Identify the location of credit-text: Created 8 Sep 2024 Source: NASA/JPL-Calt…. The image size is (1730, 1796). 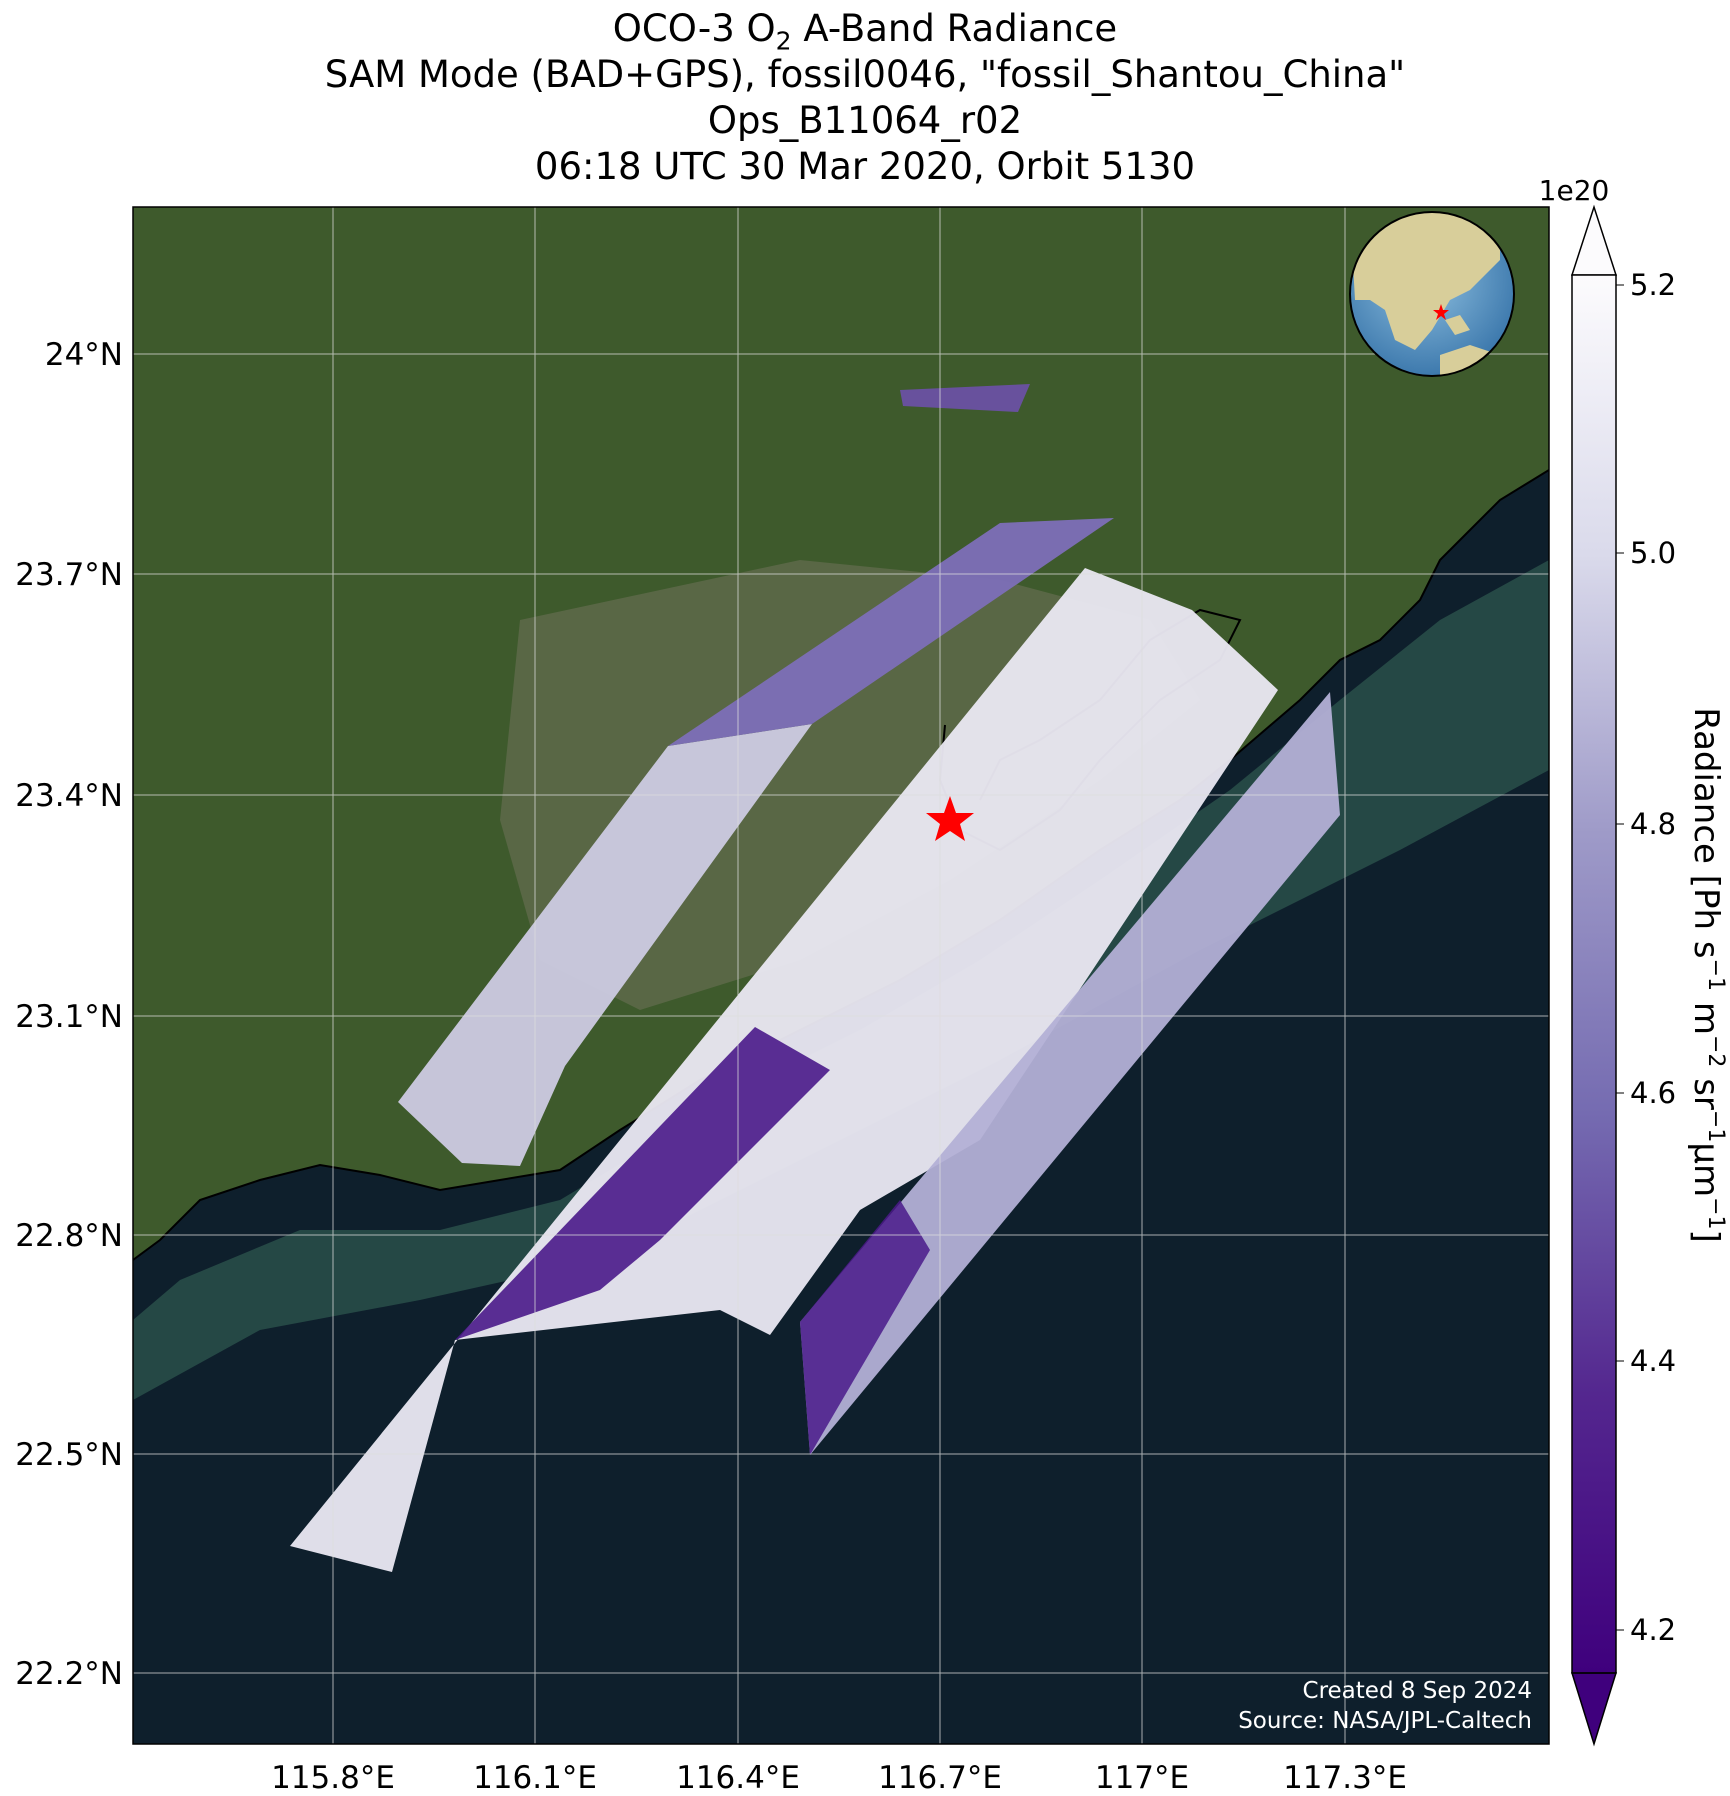
(1385, 1706).